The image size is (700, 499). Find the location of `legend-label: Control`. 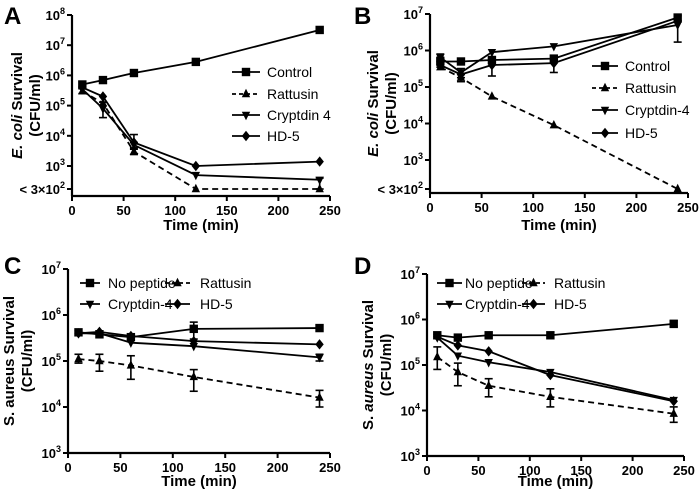

legend-label: Control is located at coordinates (289, 72).